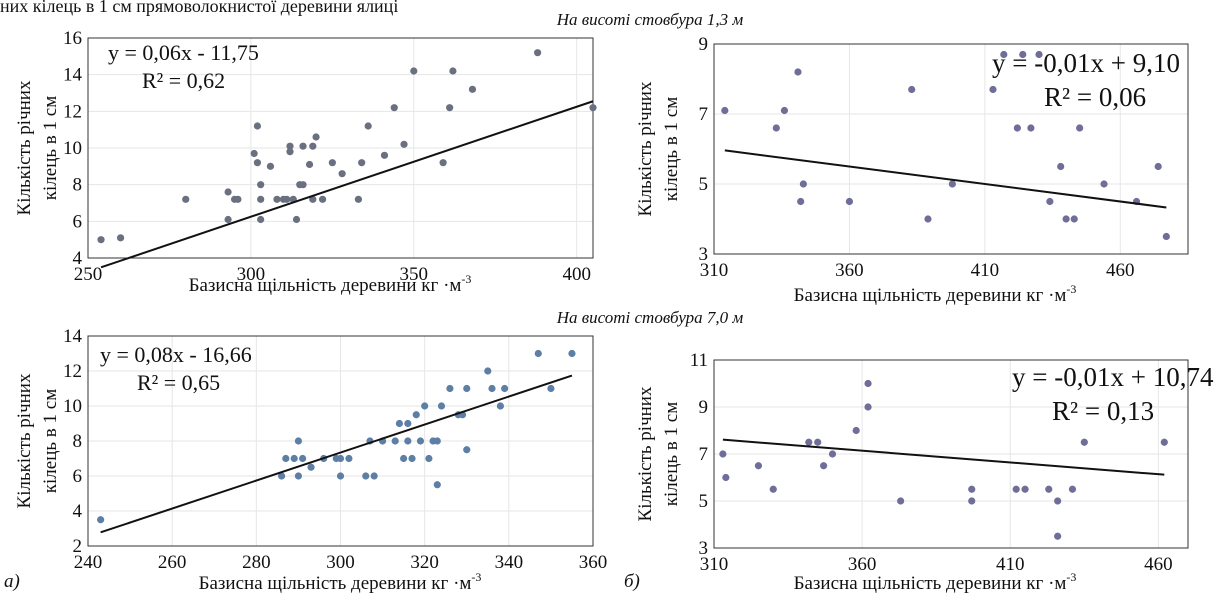  I want to click on x-tick-label: 300, so click(340, 562).